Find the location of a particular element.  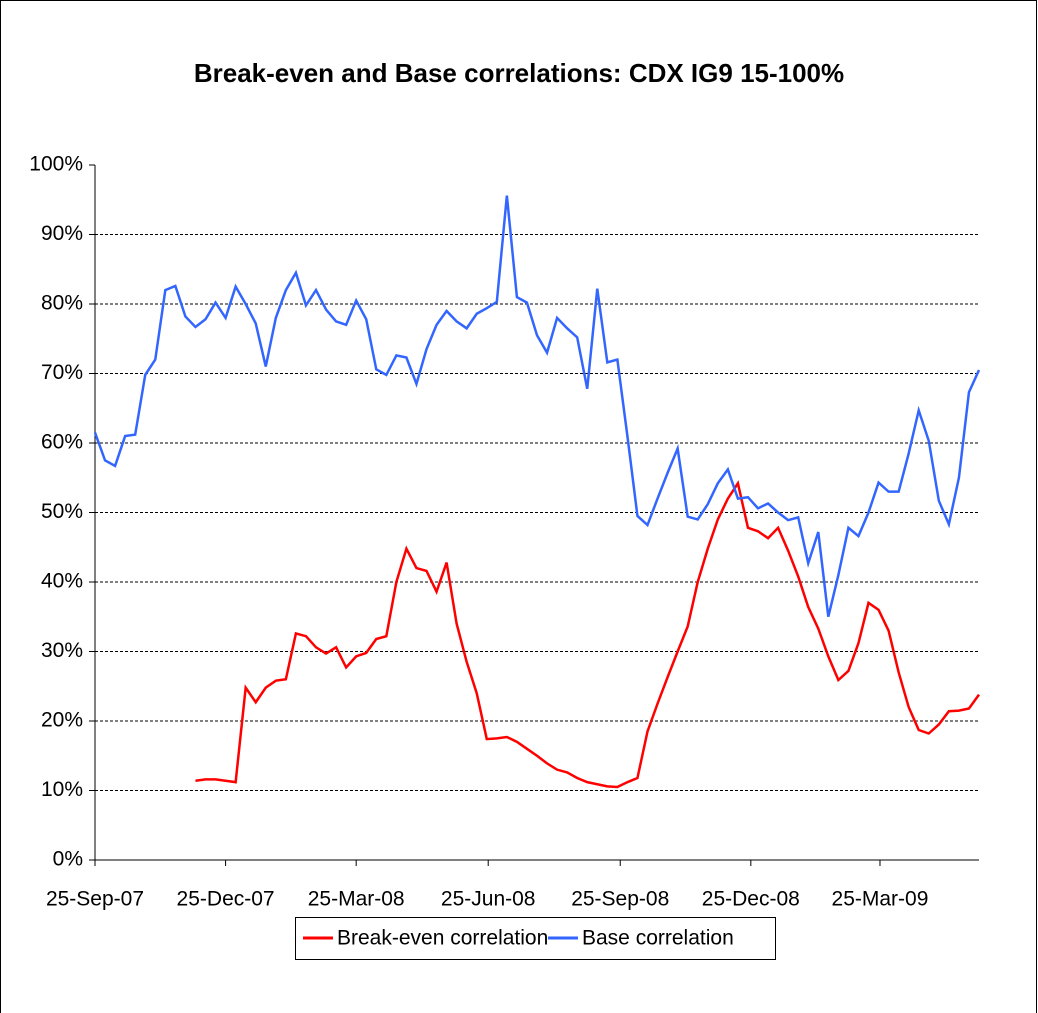

legend-label: Break-even correlation is located at coordinates (442, 938).